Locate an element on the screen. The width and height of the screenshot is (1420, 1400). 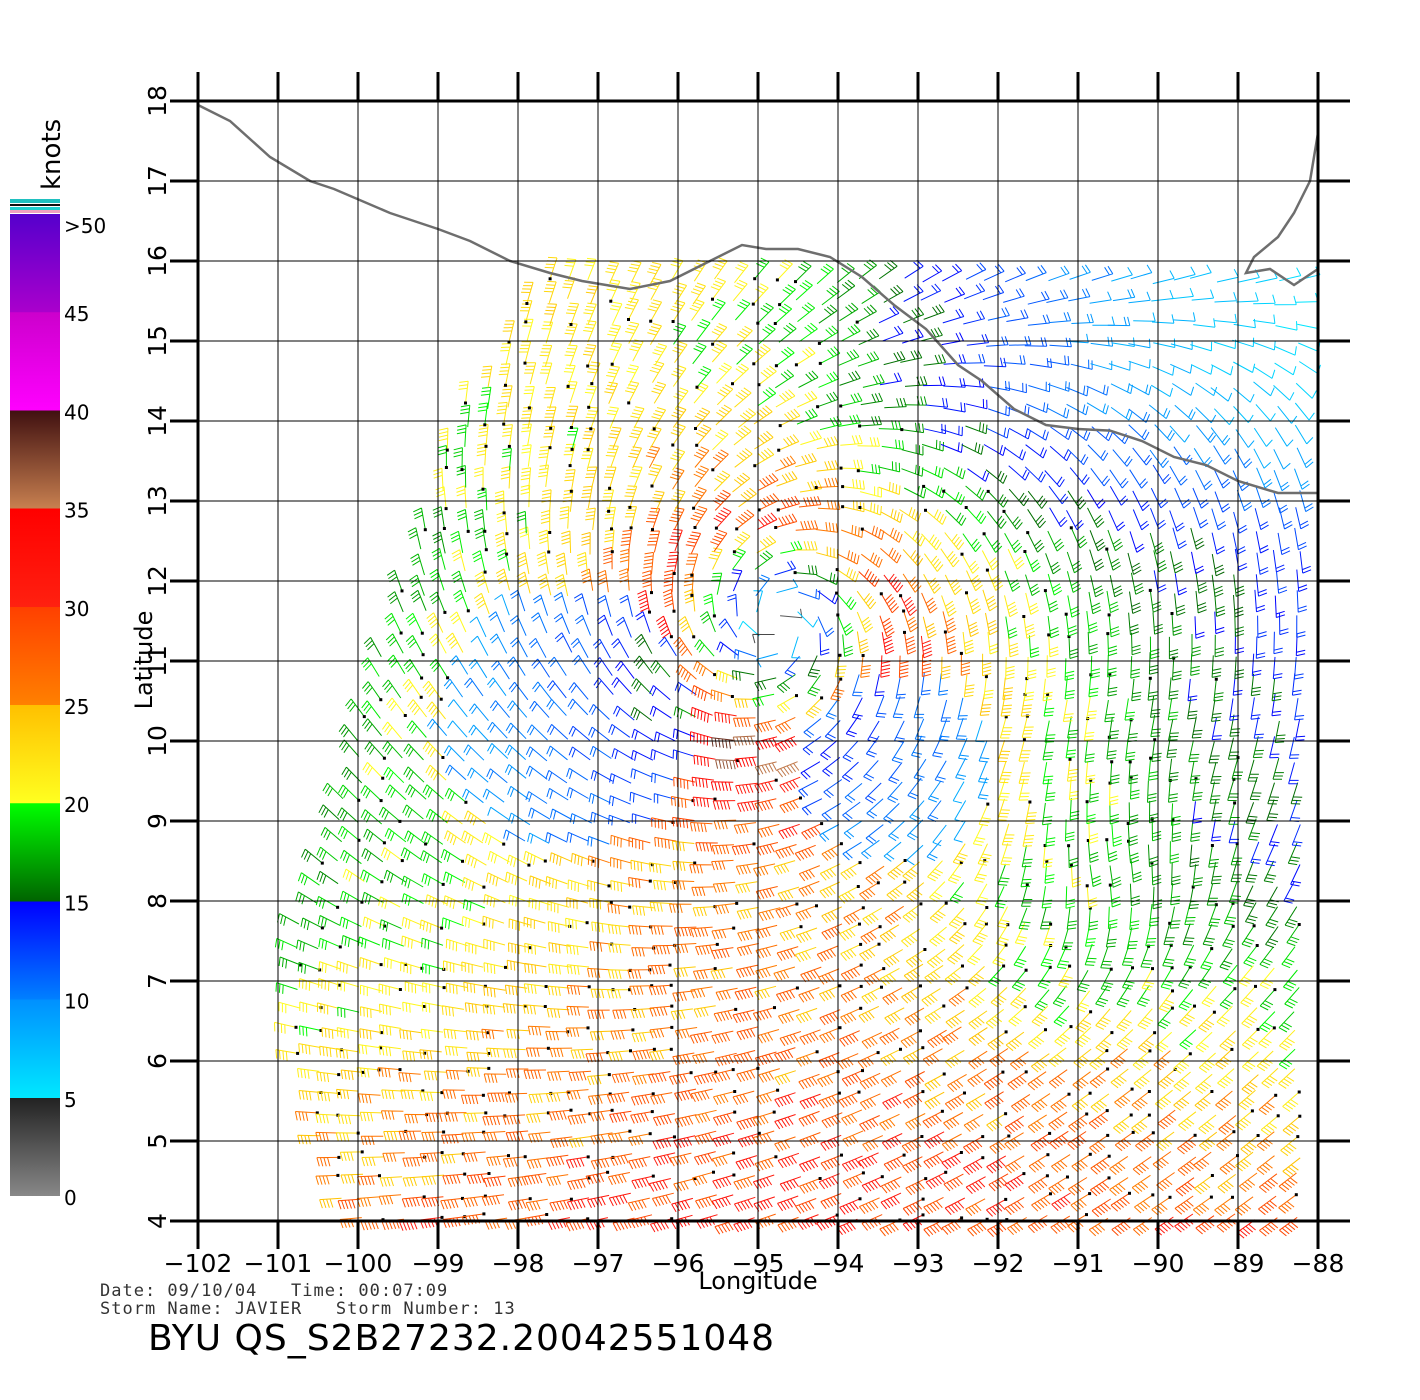
lat-tick-label: 5 is located at coordinates (157, 1141).